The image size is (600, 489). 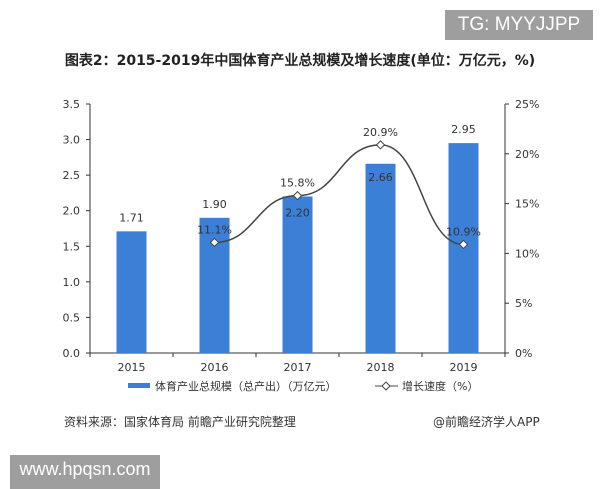 I want to click on growth-label-2016: 11.1%, so click(x=214, y=229).